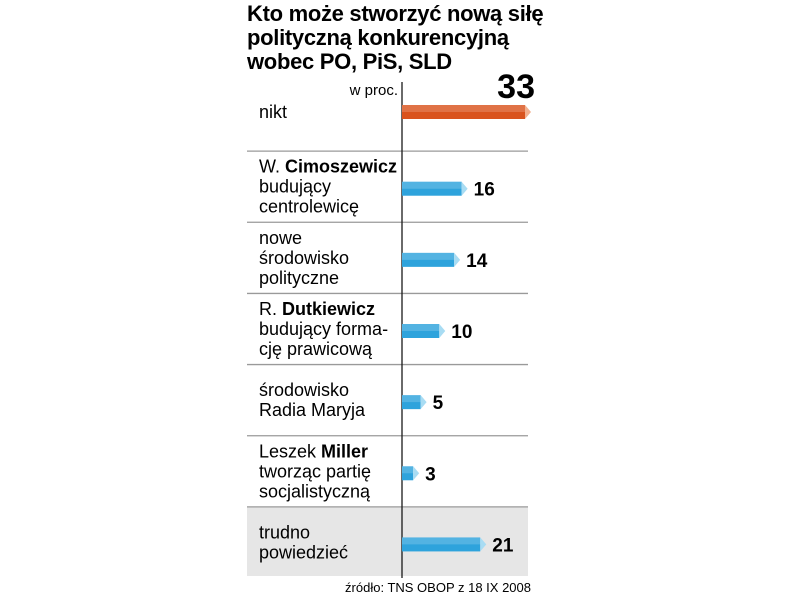  I want to click on unit-label: w proc., so click(373, 90).